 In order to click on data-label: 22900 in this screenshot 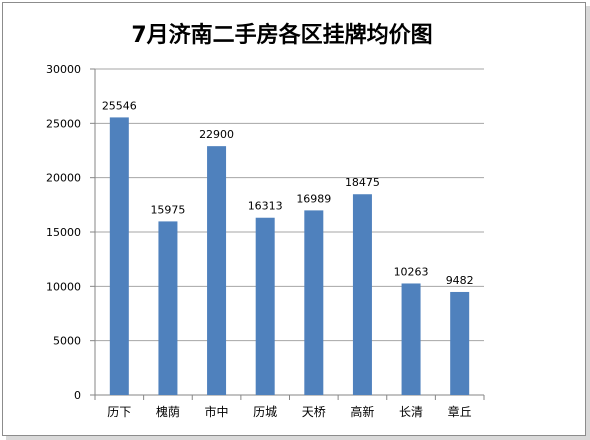, I will do `click(216, 134)`.